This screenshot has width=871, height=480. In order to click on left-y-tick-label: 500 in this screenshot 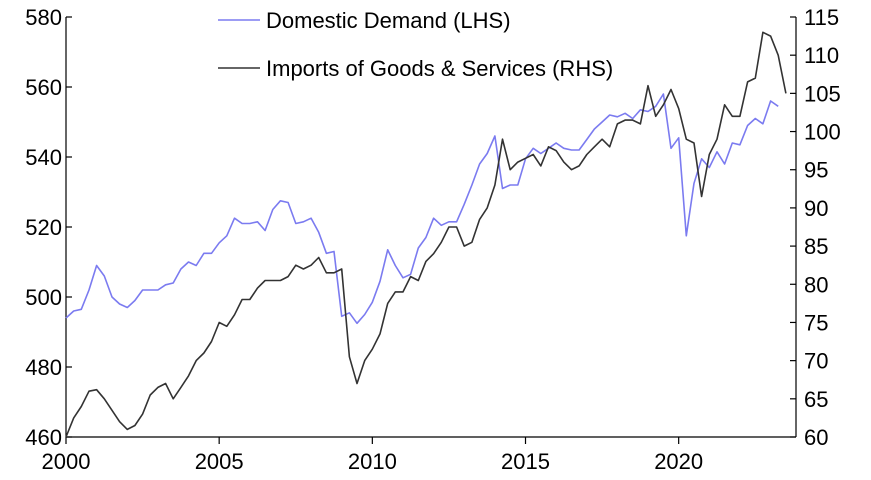, I will do `click(43, 297)`.